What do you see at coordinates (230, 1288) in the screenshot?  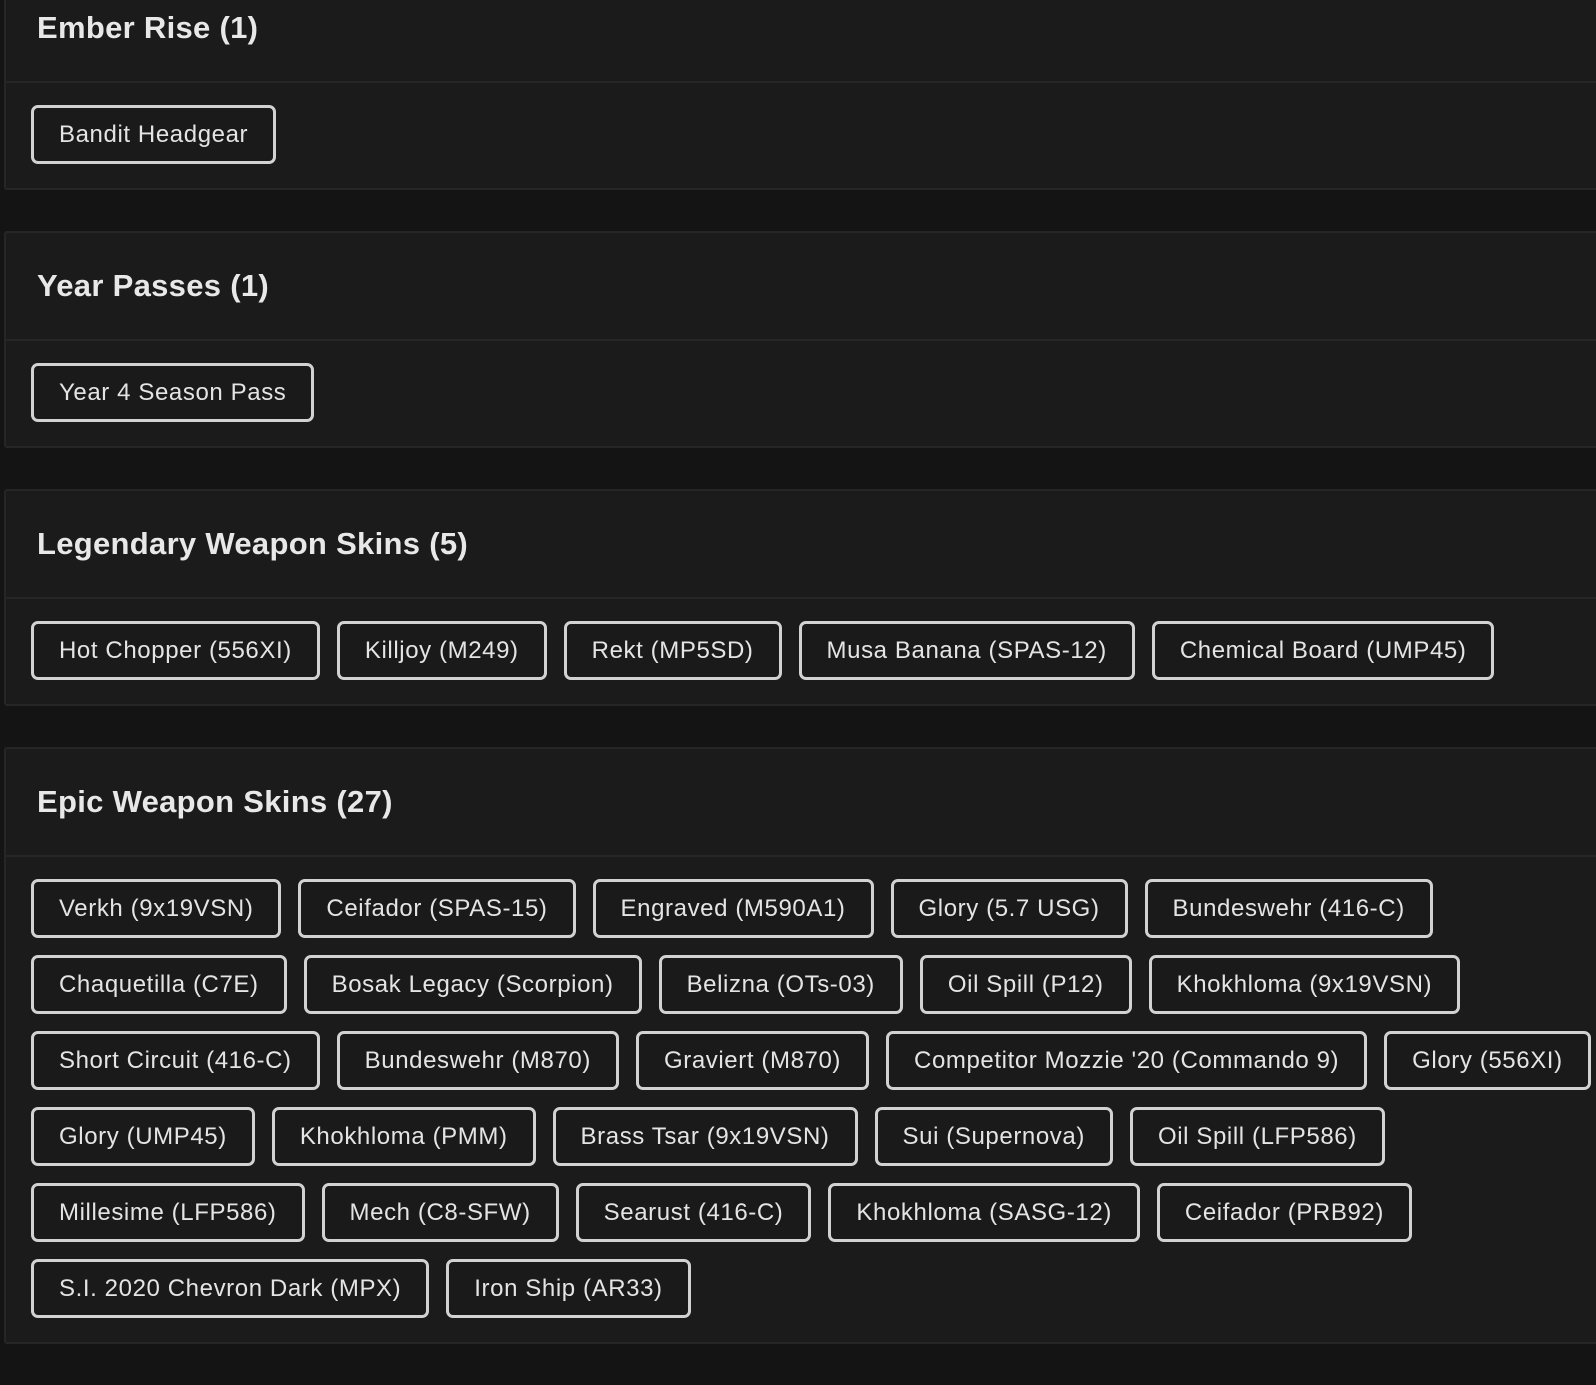 I see `item-chip: S.I. 2020 Chevron Dark (MPX)` at bounding box center [230, 1288].